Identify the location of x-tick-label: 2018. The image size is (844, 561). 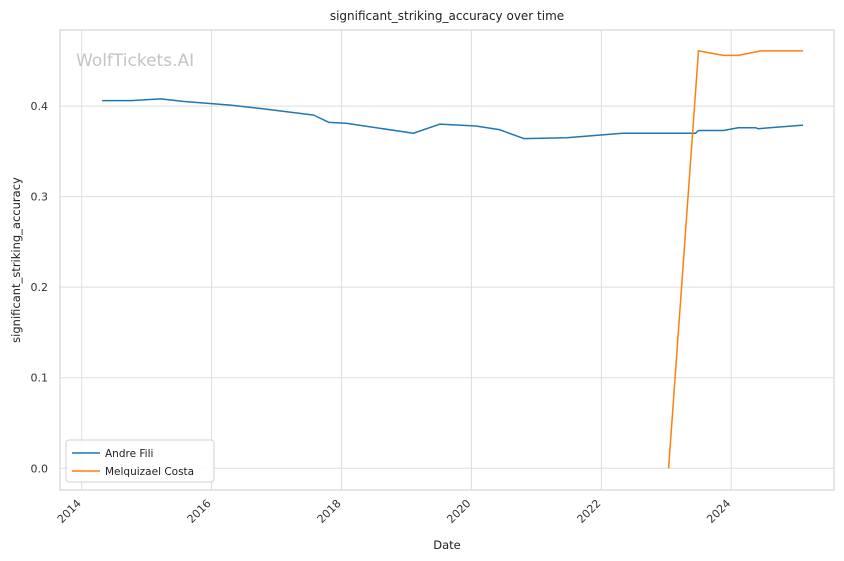
(329, 511).